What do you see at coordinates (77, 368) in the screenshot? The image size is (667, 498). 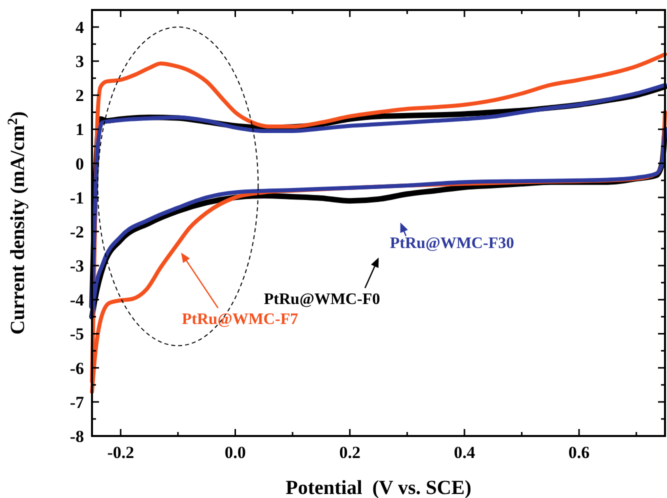 I see `y-tick-label: -6` at bounding box center [77, 368].